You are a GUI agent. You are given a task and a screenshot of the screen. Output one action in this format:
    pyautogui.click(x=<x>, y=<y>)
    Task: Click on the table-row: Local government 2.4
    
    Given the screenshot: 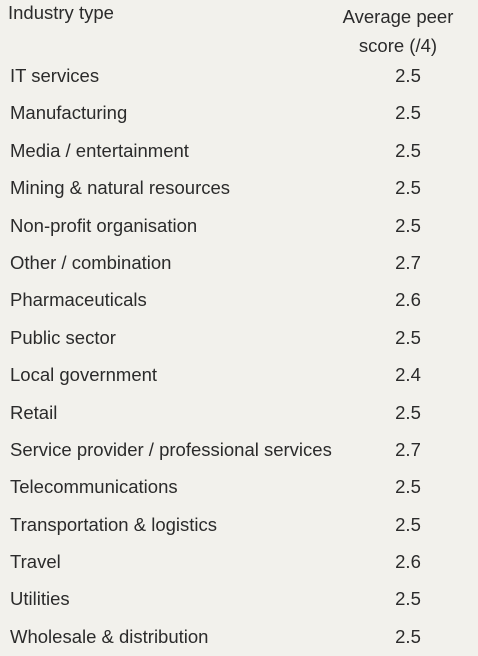 What is the action you would take?
    pyautogui.click(x=239, y=375)
    